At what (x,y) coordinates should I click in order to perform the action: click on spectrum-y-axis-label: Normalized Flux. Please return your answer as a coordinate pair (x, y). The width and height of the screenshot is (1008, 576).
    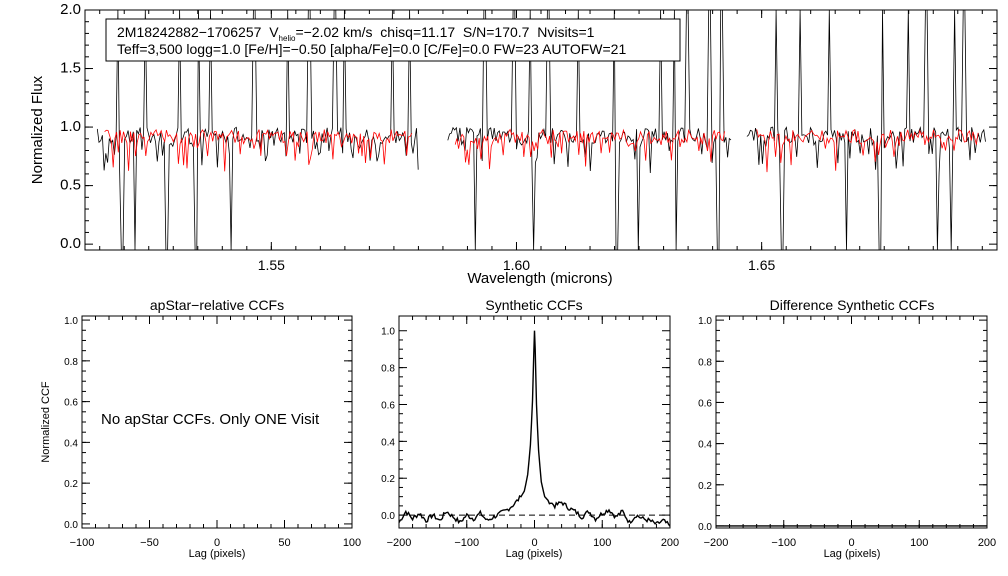
    Looking at the image, I should click on (37, 129).